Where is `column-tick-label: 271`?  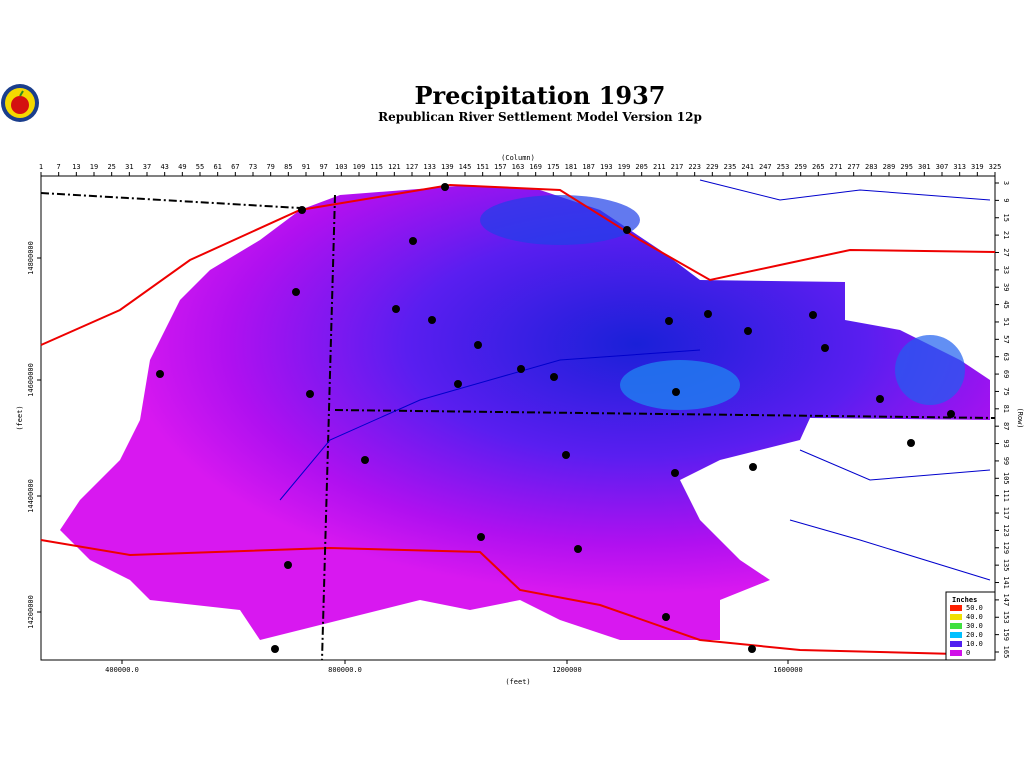 column-tick-label: 271 is located at coordinates (836, 167).